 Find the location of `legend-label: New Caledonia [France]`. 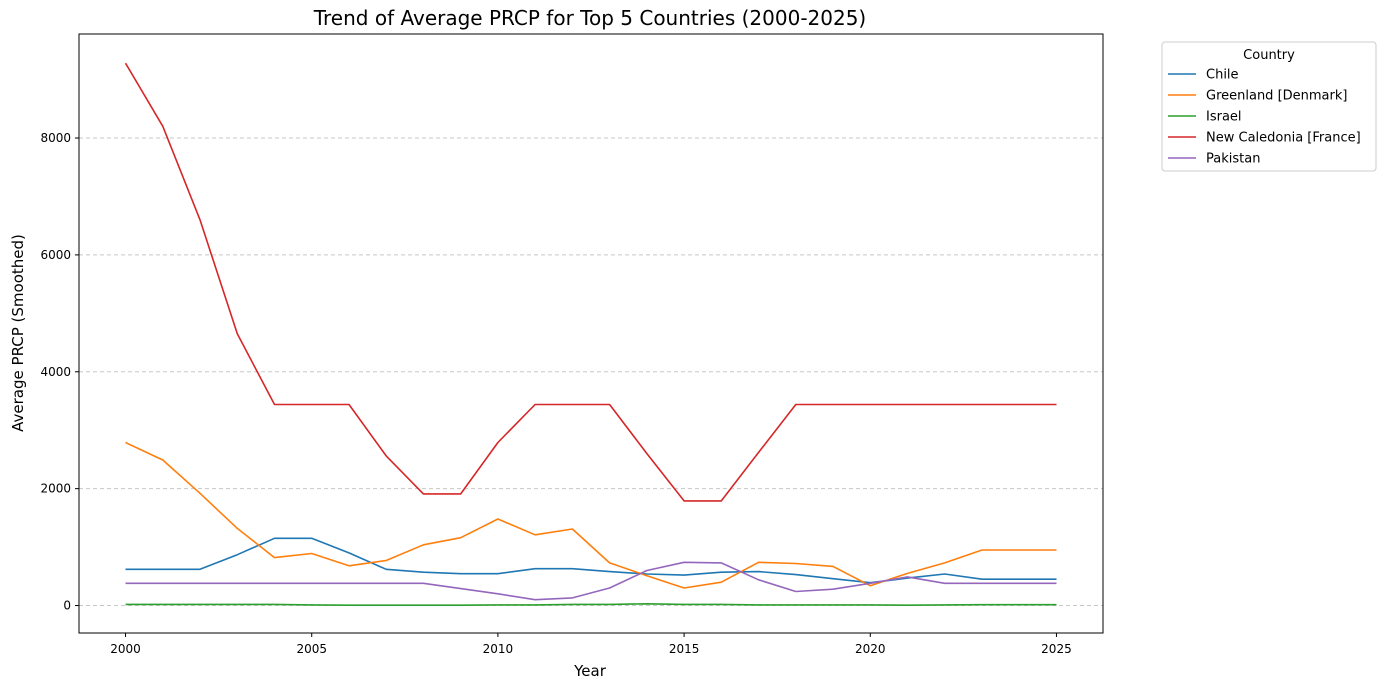

legend-label: New Caledonia [France] is located at coordinates (1283, 138).